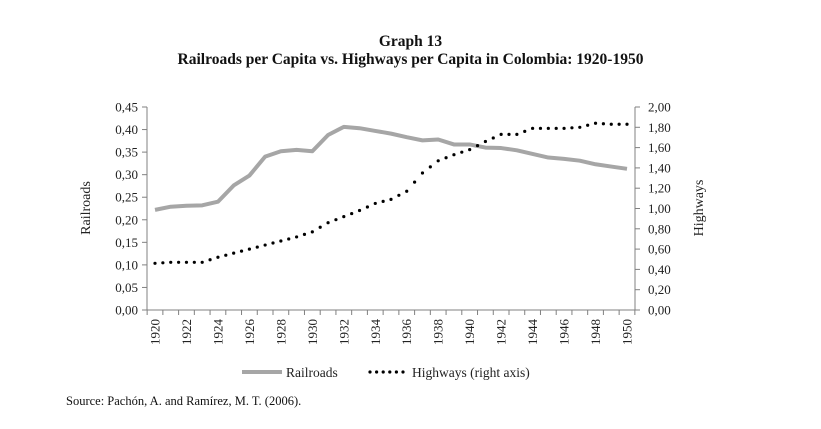 The image size is (821, 429). I want to click on x-tick-label: 1946, so click(564, 332).